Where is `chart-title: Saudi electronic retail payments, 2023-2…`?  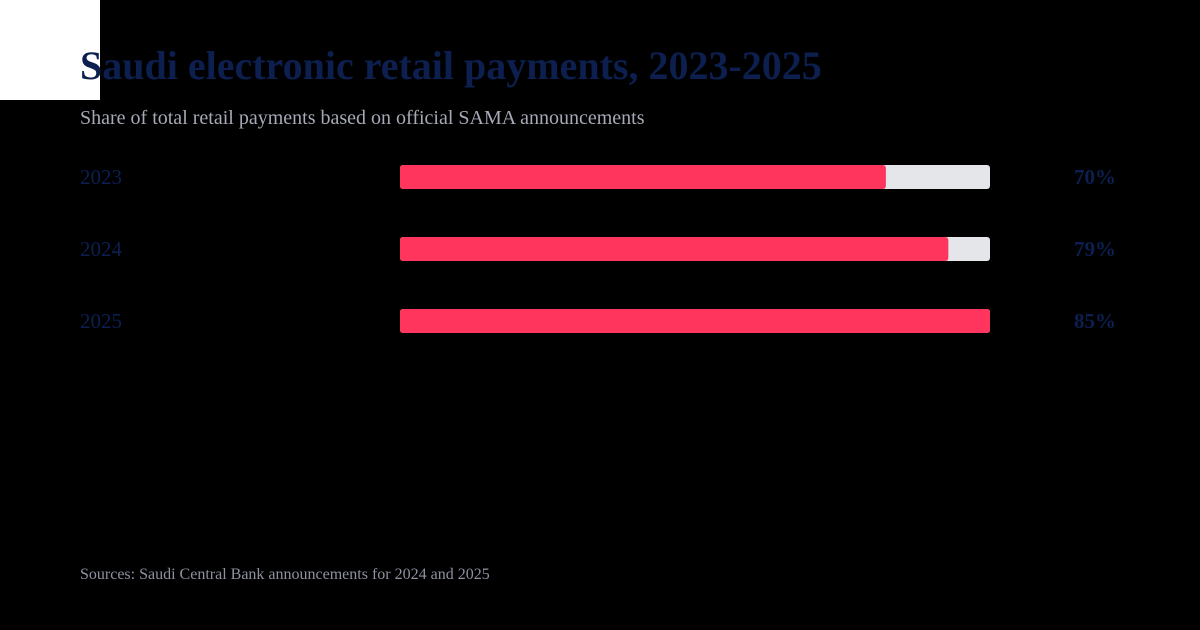 chart-title: Saudi electronic retail payments, 2023-2… is located at coordinates (451, 65).